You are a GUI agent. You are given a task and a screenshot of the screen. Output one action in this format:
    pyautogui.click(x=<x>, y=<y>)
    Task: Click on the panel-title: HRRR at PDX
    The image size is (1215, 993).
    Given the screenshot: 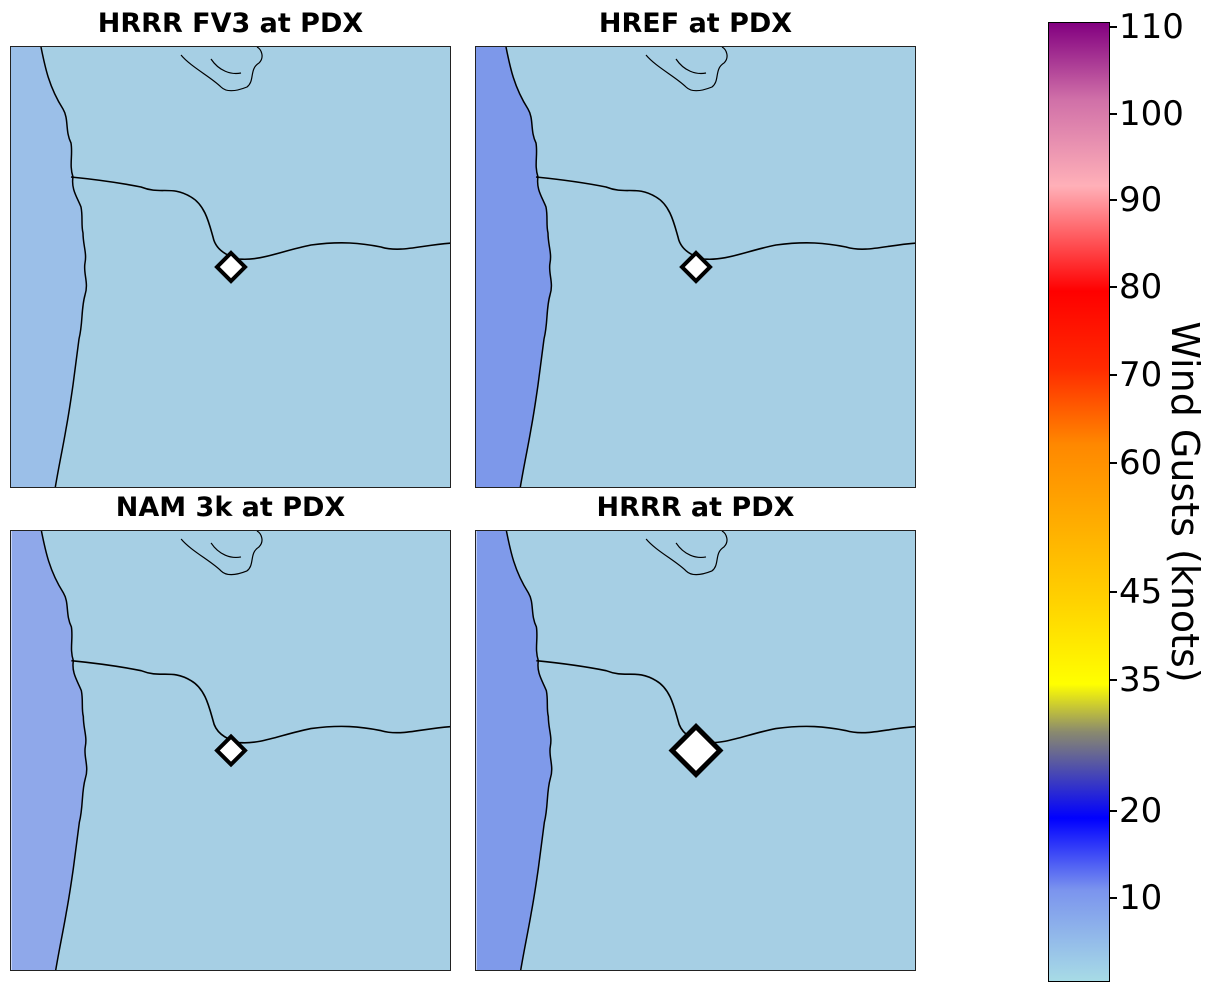 What is the action you would take?
    pyautogui.click(x=695, y=507)
    